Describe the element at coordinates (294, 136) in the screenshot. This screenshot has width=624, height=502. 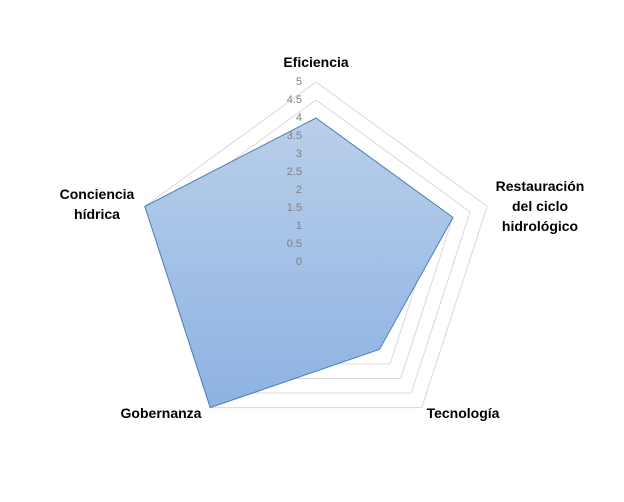
I see `y-tick-label: 3.5` at that location.